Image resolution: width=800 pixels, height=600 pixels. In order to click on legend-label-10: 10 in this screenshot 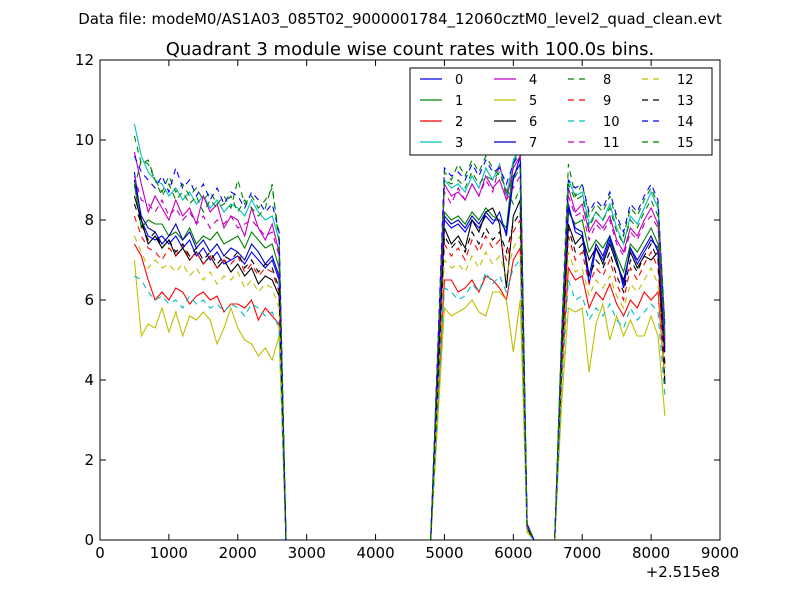, I will do `click(611, 122)`.